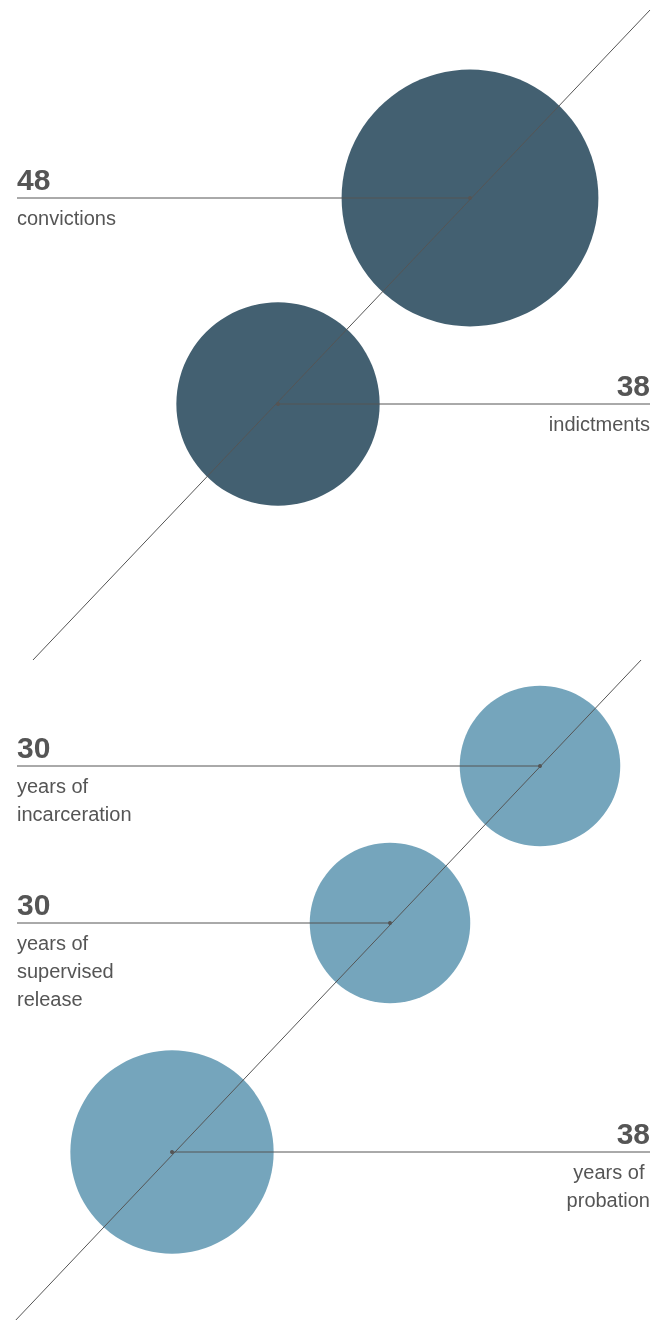  I want to click on category-label: years of supervised release, so click(68, 971).